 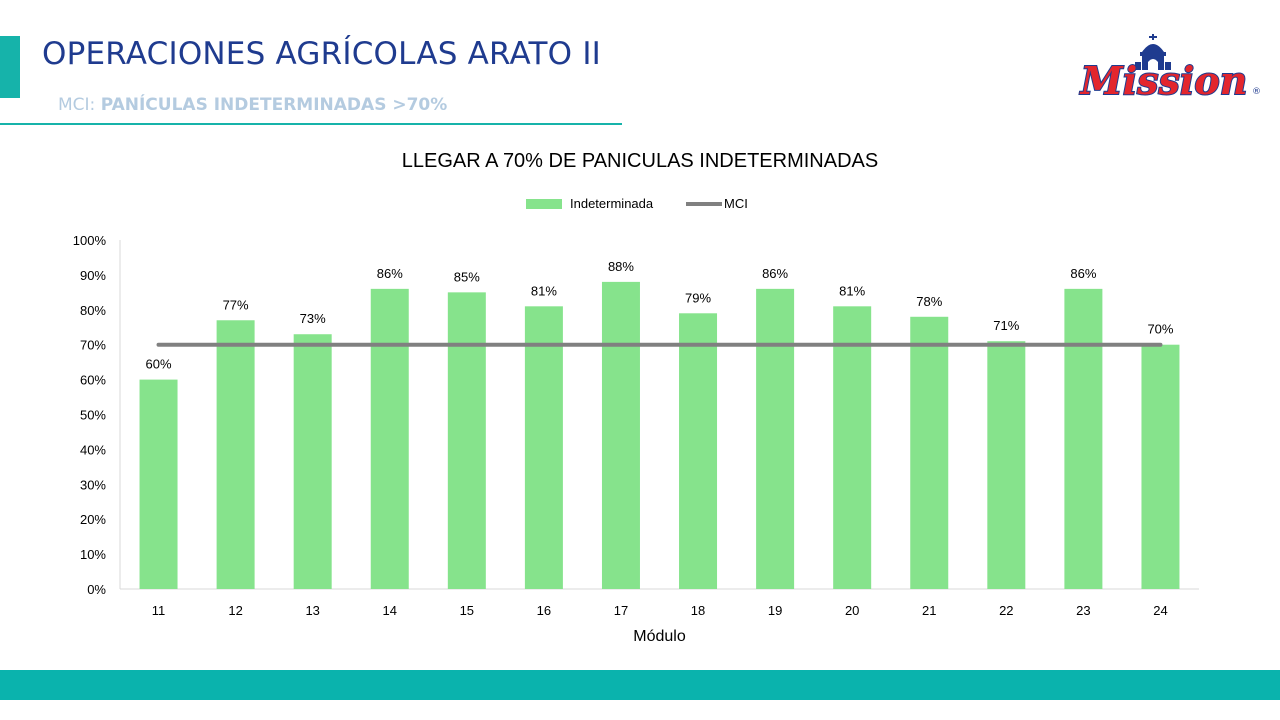 I want to click on bar-data-label: 77%, so click(x=236, y=304).